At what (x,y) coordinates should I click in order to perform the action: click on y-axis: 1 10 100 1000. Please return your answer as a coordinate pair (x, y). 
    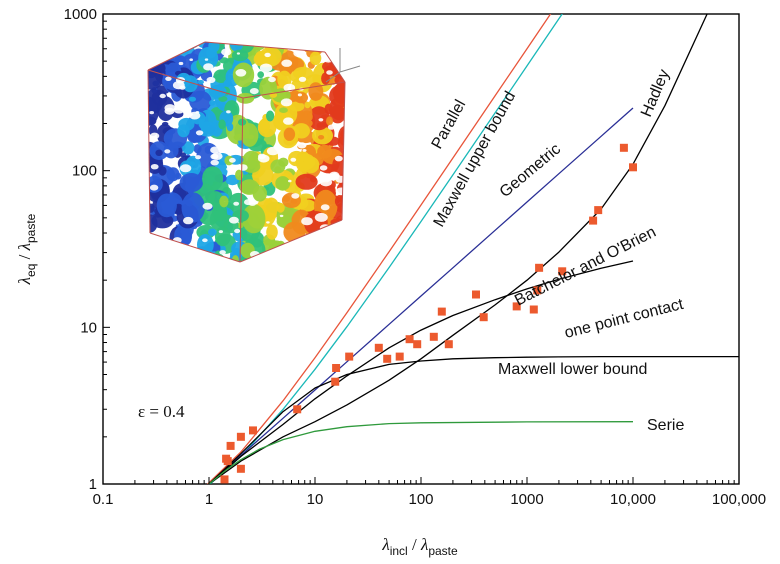
    Looking at the image, I should click on (87, 249).